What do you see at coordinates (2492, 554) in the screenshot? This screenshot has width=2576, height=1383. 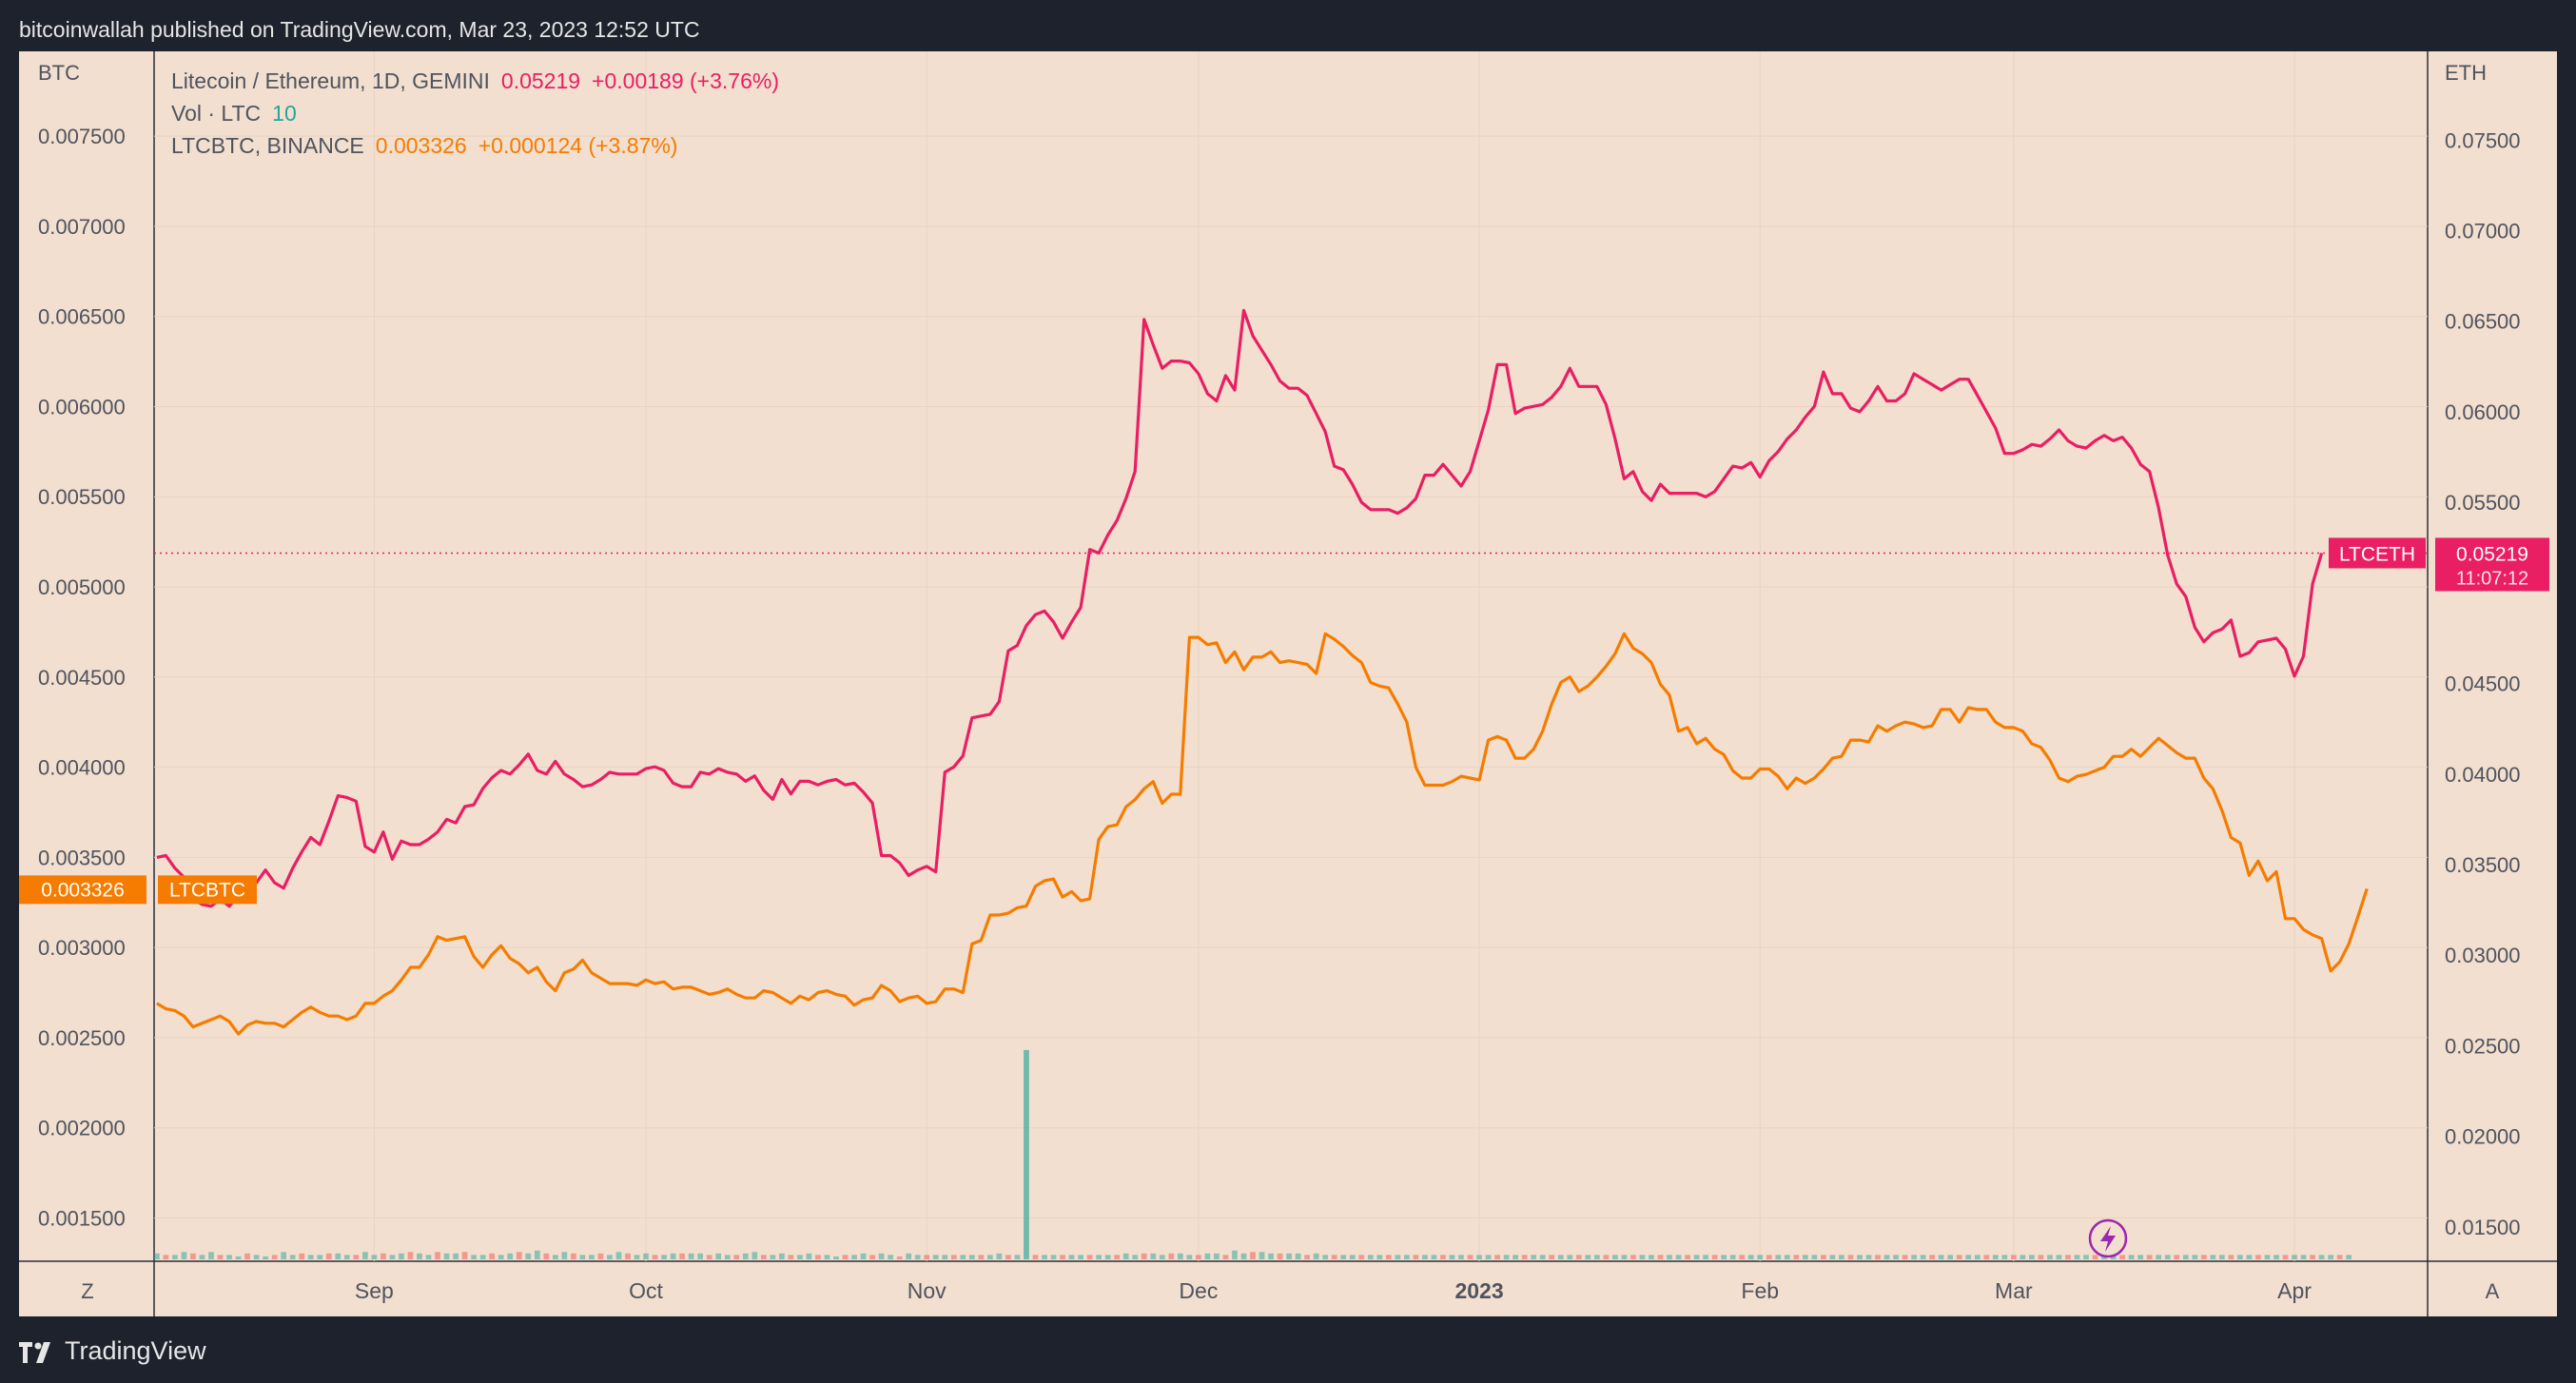 I see `ltceth-price-badge-text: 0.05219` at bounding box center [2492, 554].